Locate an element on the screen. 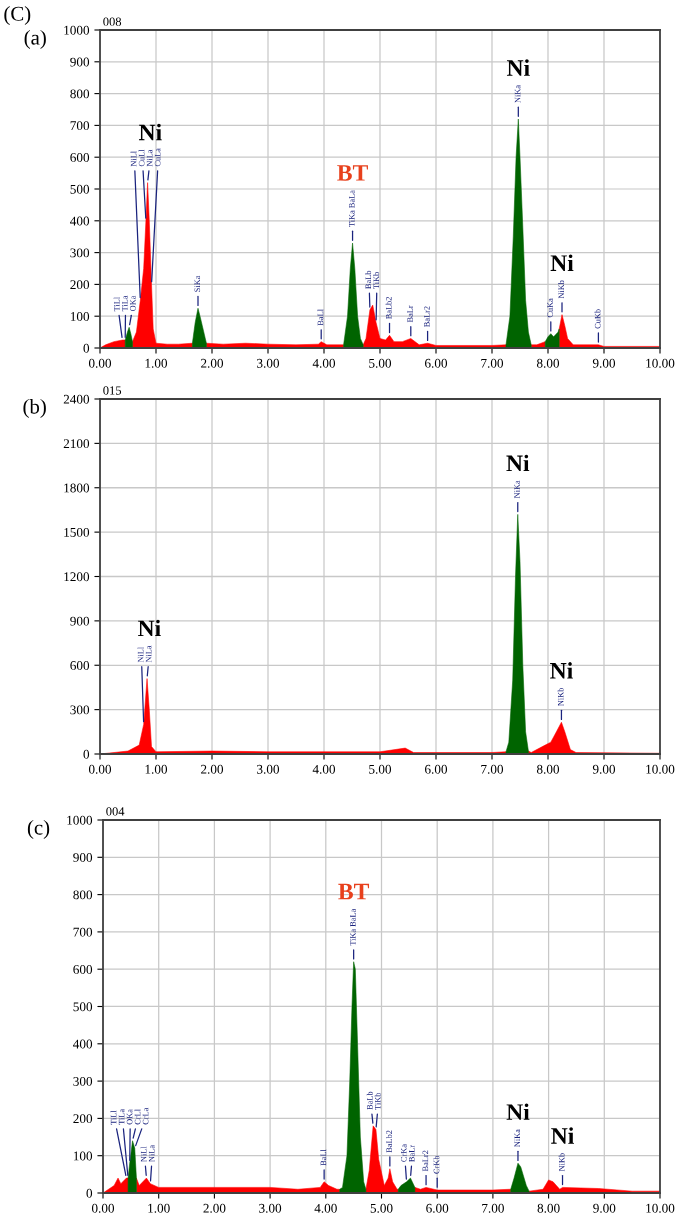 Image resolution: width=682 pixels, height=1216 pixels. y-tick-label: 500 is located at coordinates (80, 189).